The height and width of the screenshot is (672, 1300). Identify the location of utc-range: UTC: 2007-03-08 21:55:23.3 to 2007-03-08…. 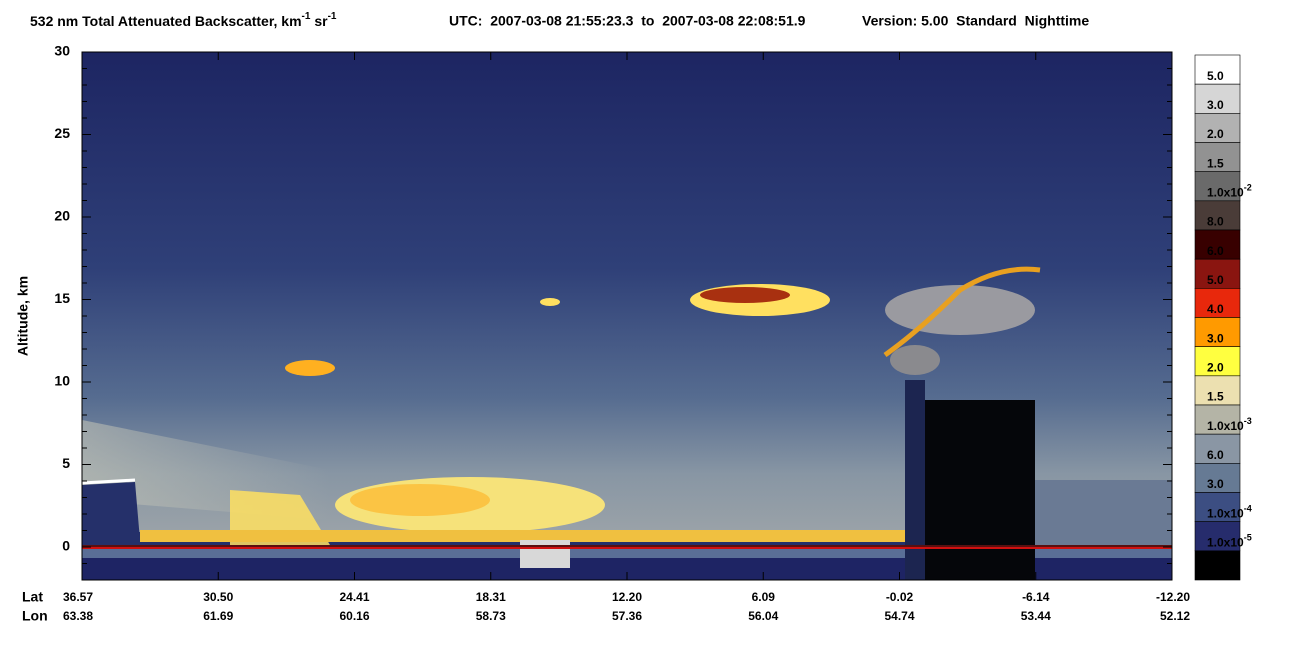
(627, 21).